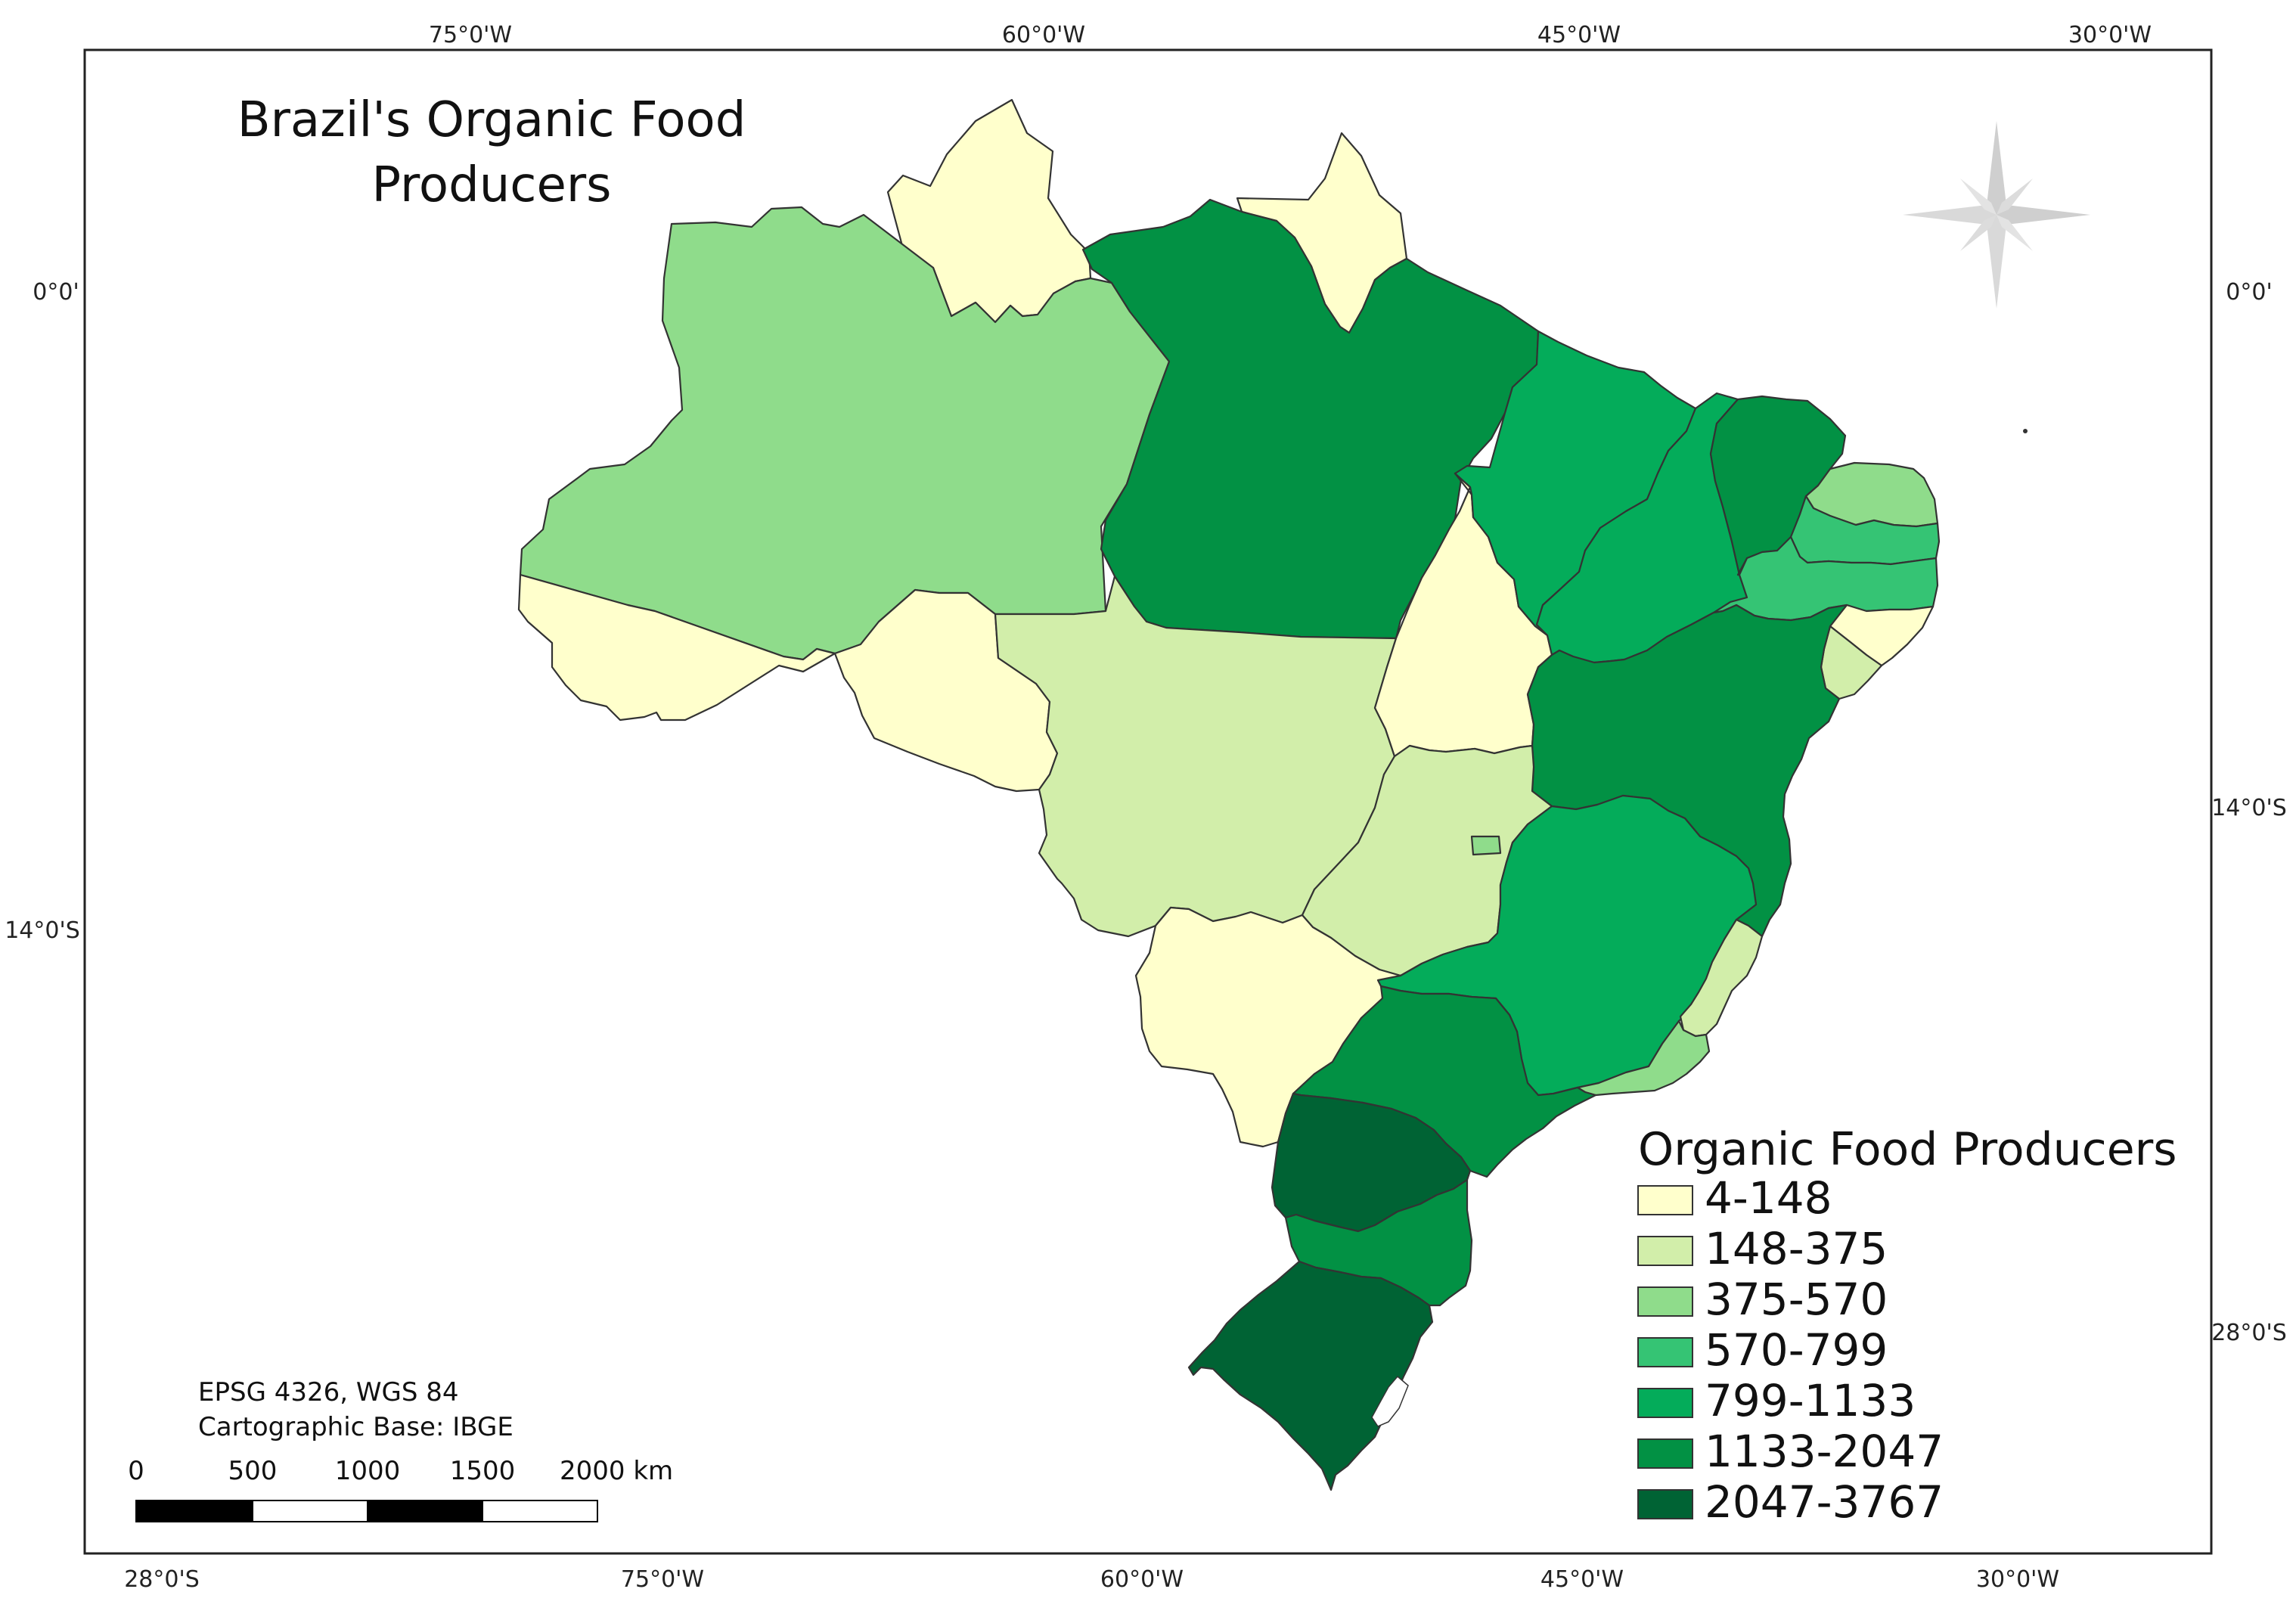 The width and height of the screenshot is (2296, 1620). I want to click on scale-label: 1000, so click(368, 1471).